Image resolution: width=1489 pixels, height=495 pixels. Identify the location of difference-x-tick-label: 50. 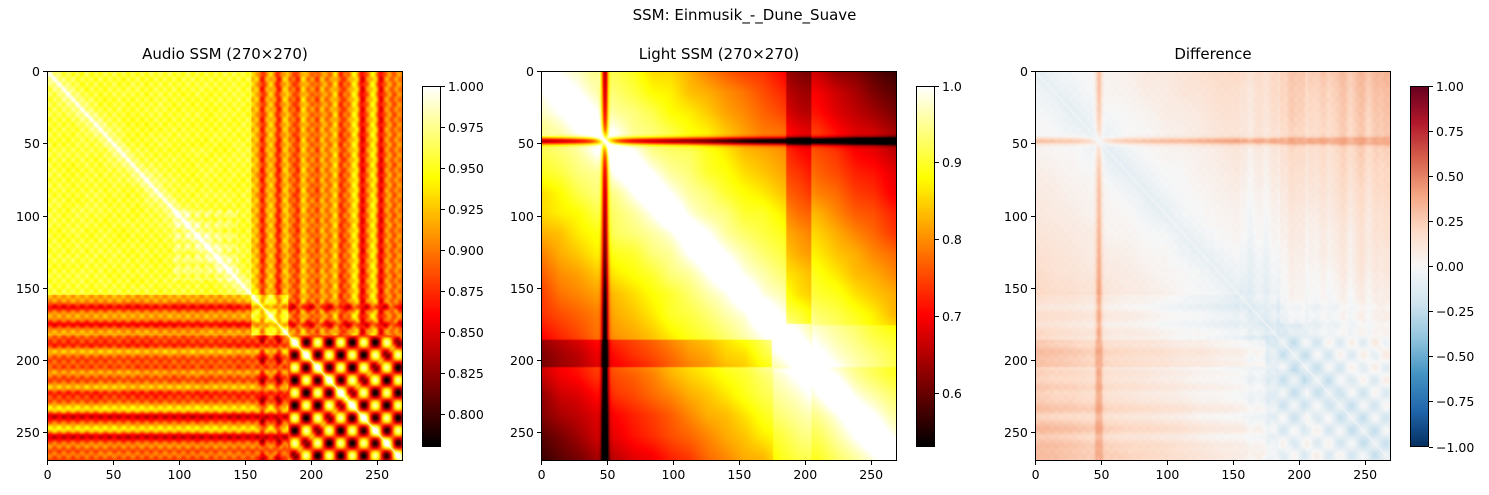
(1101, 474).